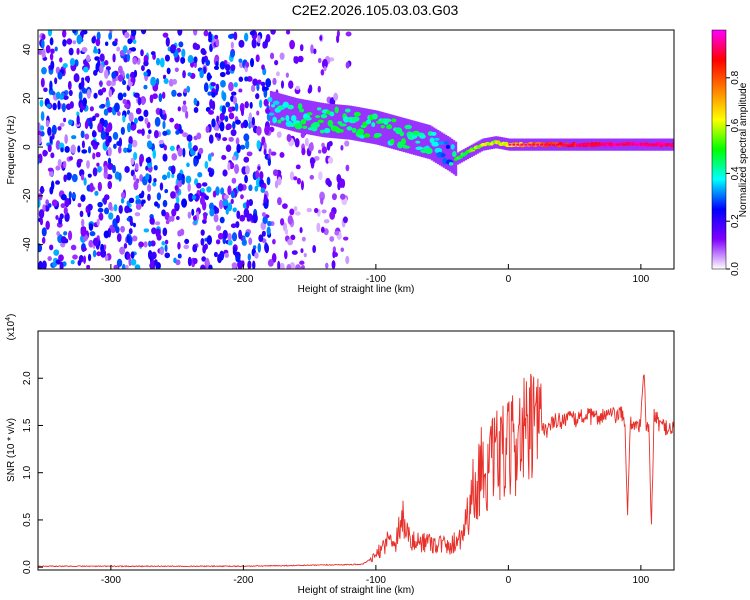  What do you see at coordinates (11, 450) in the screenshot?
I see `snr-y-axis-label: SNR (10 * v/v)` at bounding box center [11, 450].